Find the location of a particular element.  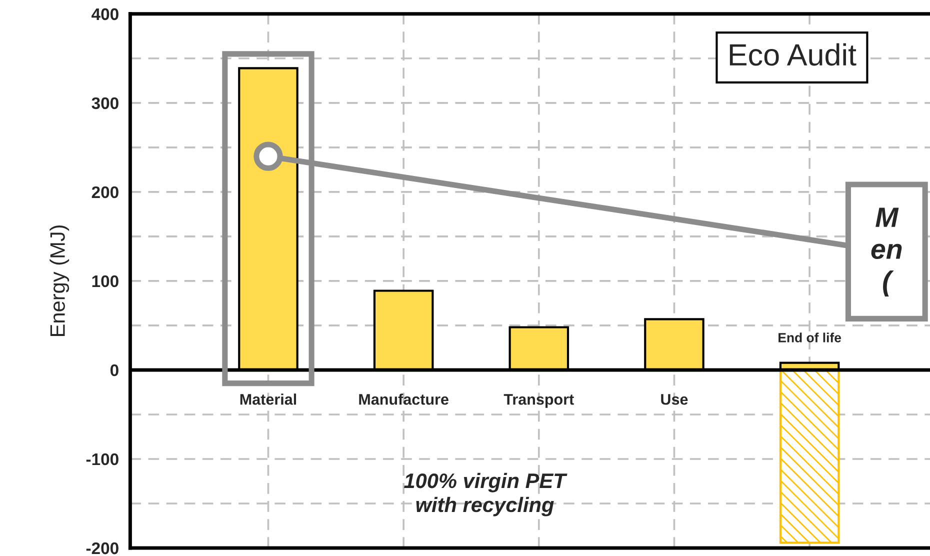

y-tick-label: -100 is located at coordinates (102, 459).